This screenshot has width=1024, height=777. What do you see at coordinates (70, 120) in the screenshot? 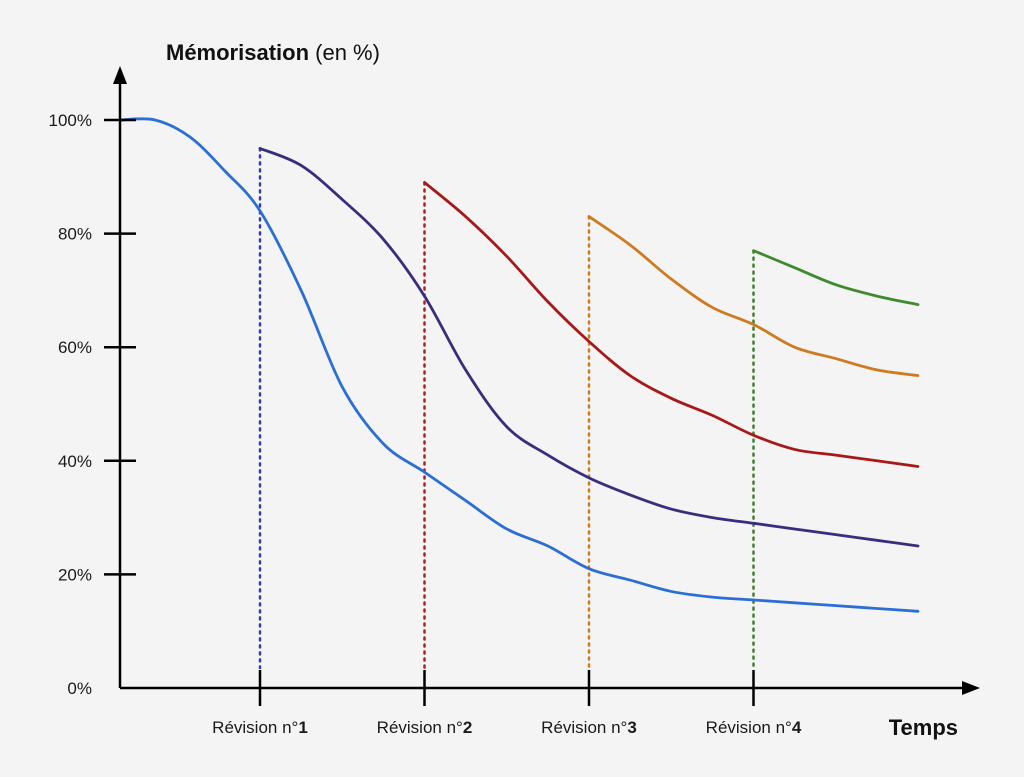
I see `y-tick-label: 100%` at bounding box center [70, 120].